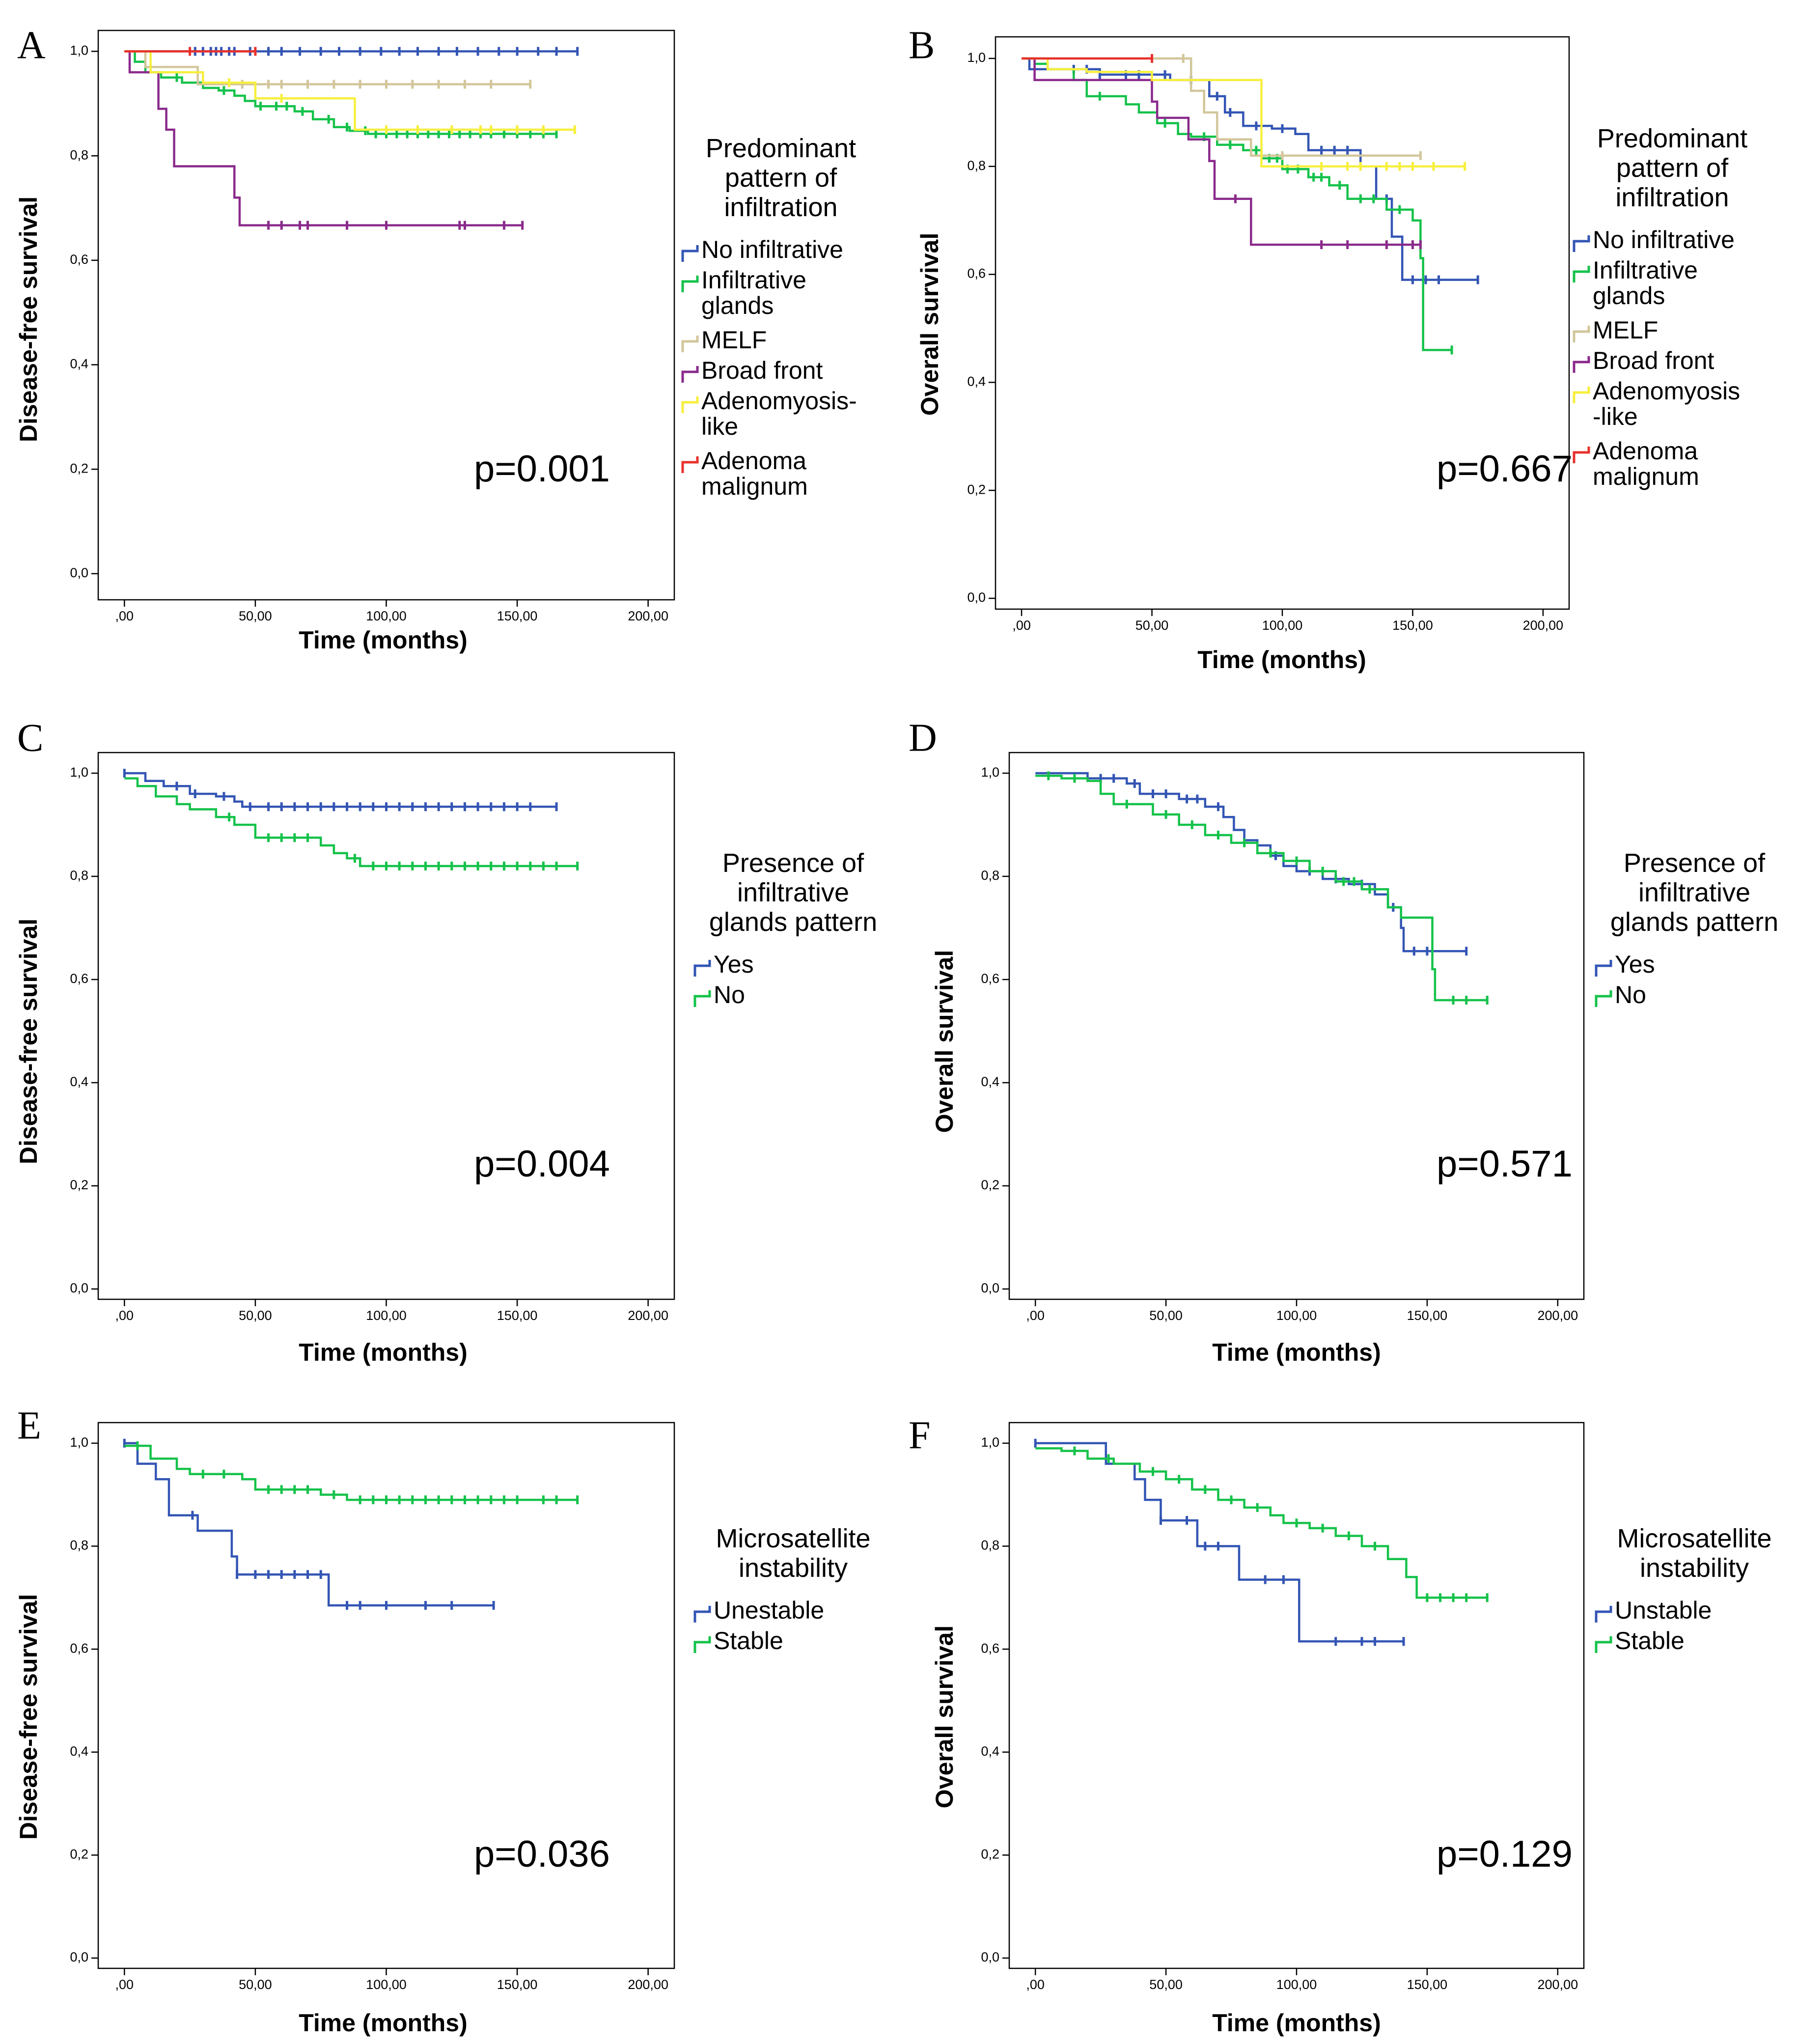 The width and height of the screenshot is (1797, 2044). What do you see at coordinates (542, 1164) in the screenshot?
I see `p-value-annotation: p=0.004` at bounding box center [542, 1164].